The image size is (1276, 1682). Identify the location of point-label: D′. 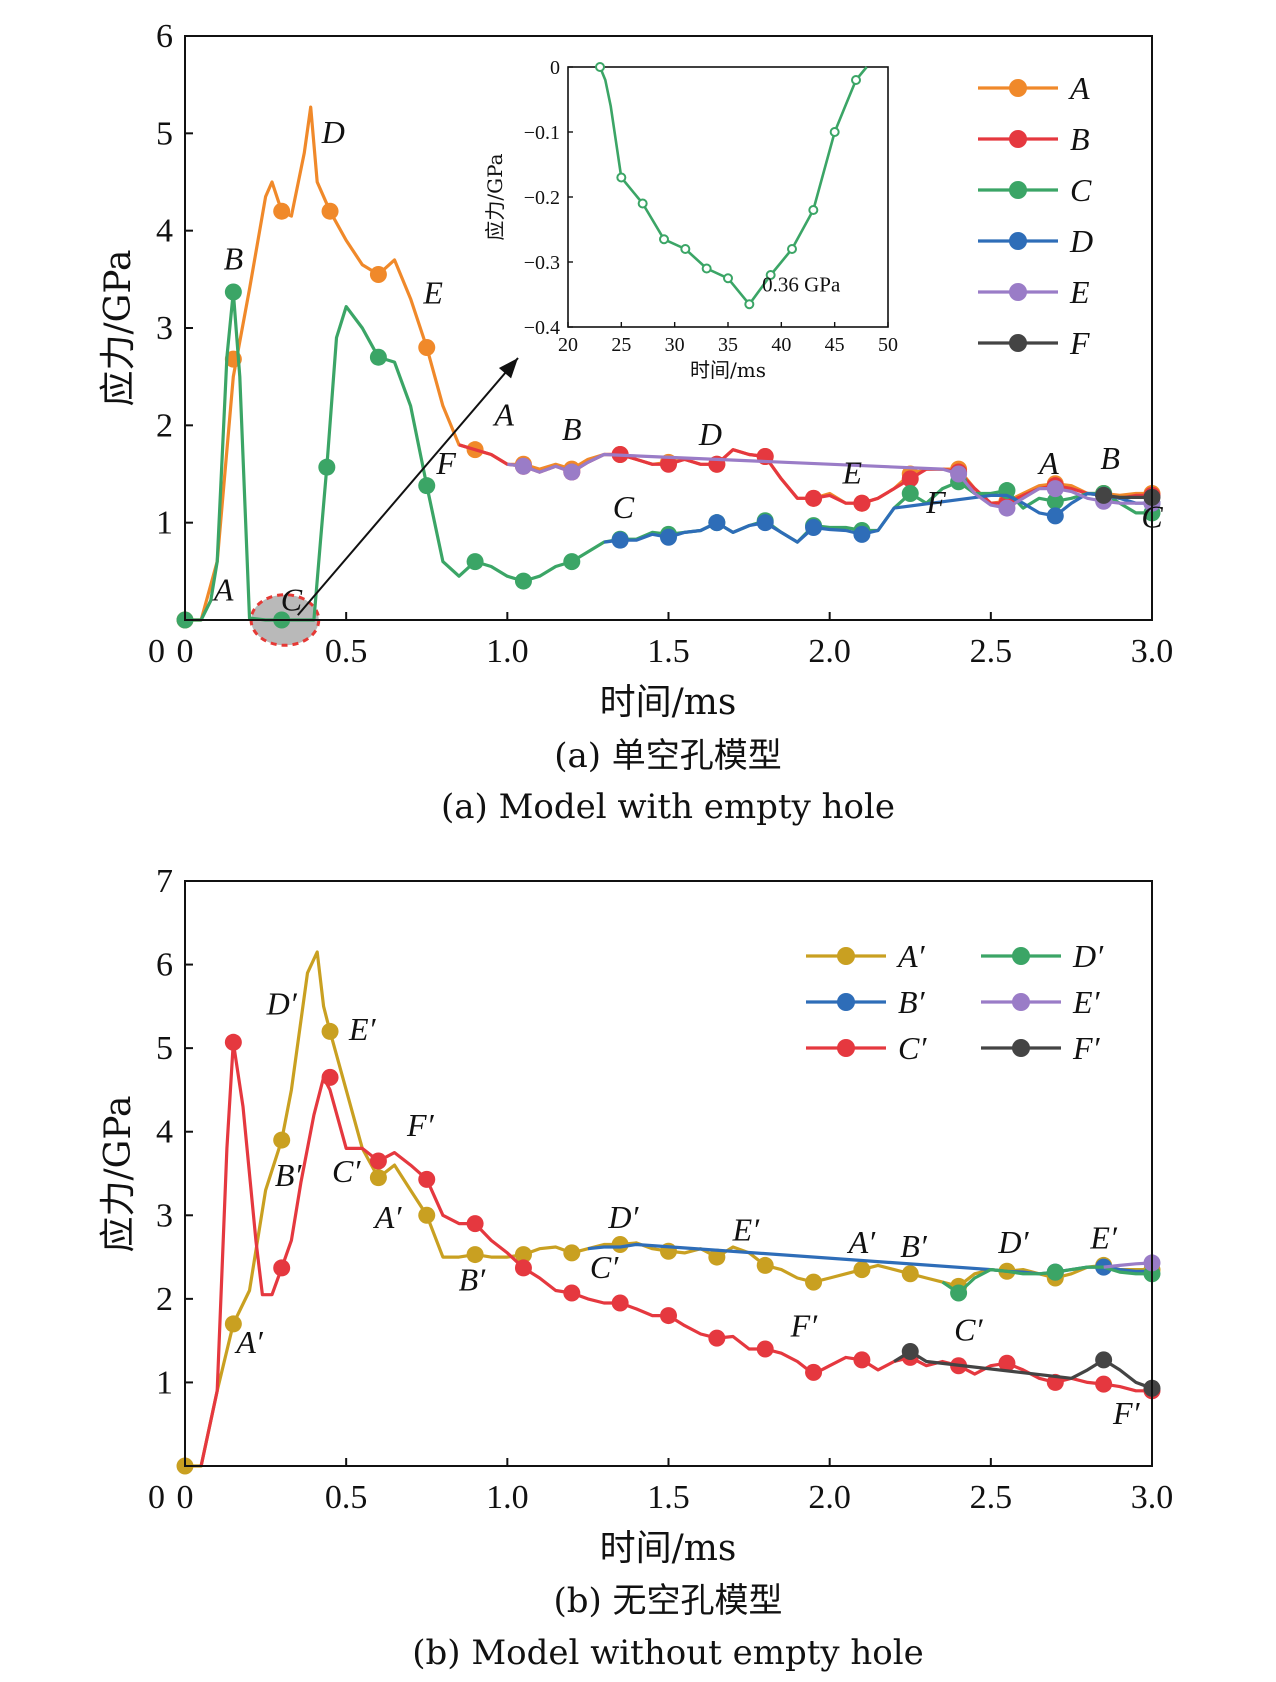
(1013, 1242).